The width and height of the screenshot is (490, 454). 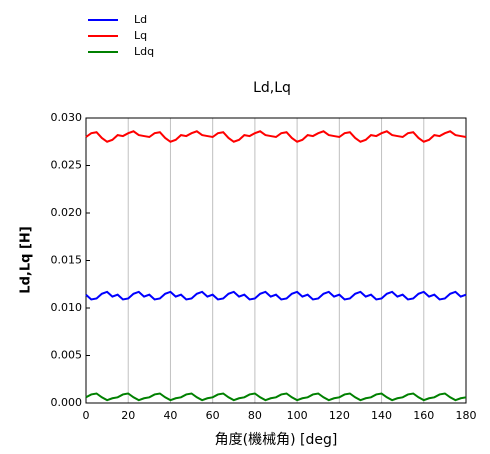 I want to click on y-tick-label: 0.005, so click(x=67, y=355).